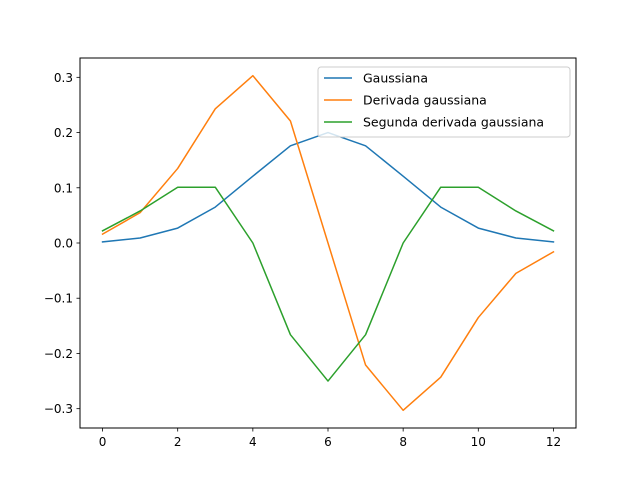 The image size is (638, 480). What do you see at coordinates (178, 442) in the screenshot?
I see `x-tick-label: 2` at bounding box center [178, 442].